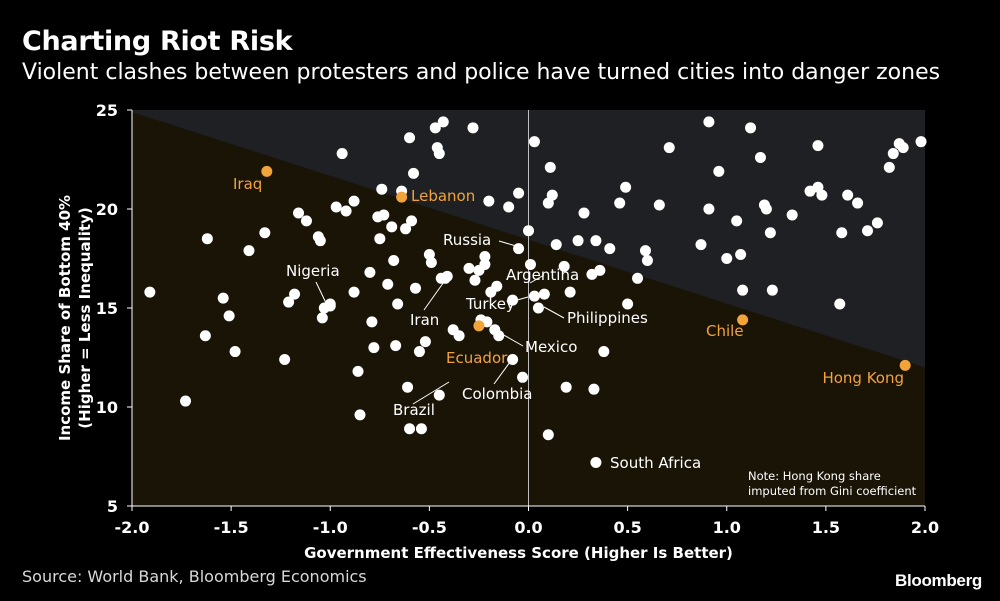 The image size is (1000, 601). I want to click on point-ecuador, so click(479, 326).